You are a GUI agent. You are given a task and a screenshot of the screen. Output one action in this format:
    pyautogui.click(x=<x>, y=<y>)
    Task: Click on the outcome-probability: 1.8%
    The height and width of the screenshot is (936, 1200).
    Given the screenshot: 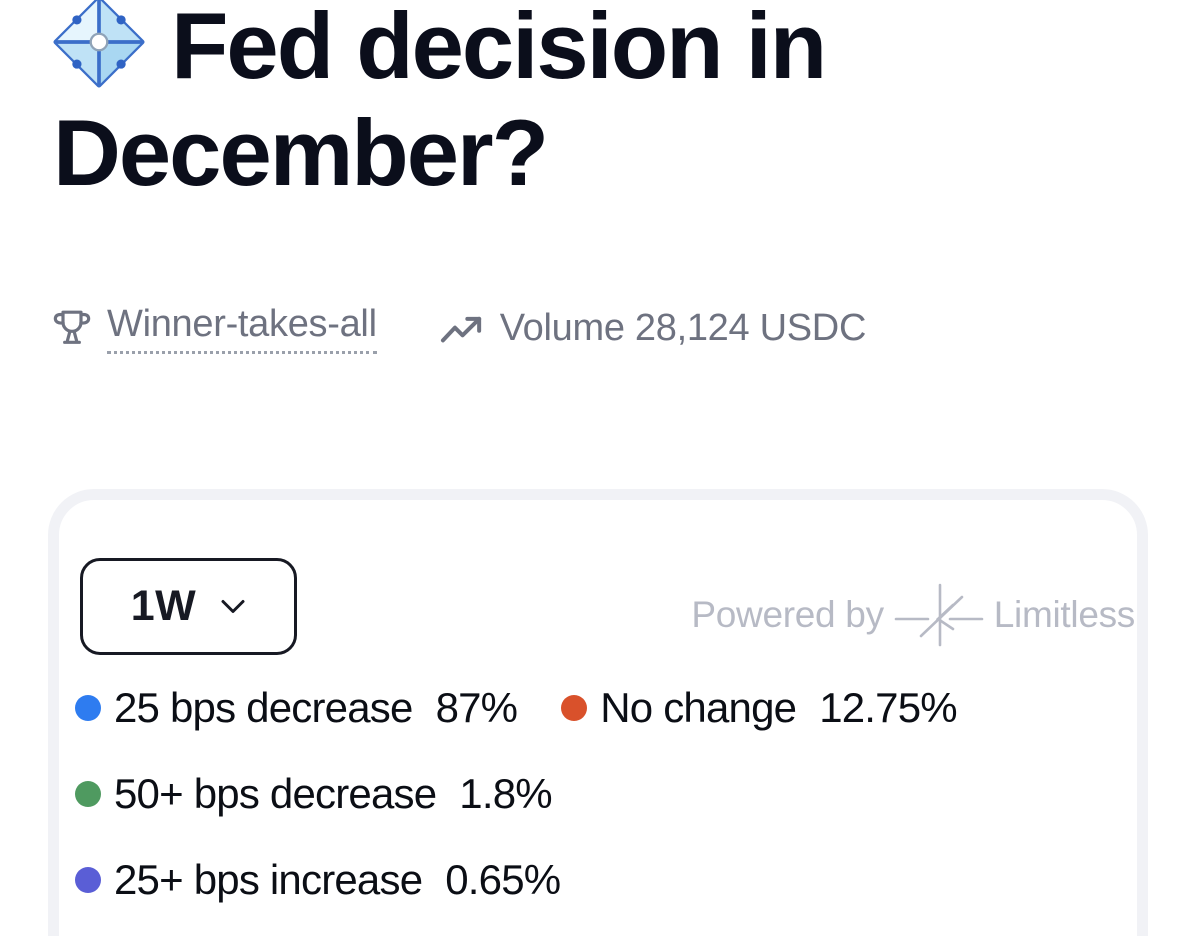 What is the action you would take?
    pyautogui.click(x=505, y=793)
    